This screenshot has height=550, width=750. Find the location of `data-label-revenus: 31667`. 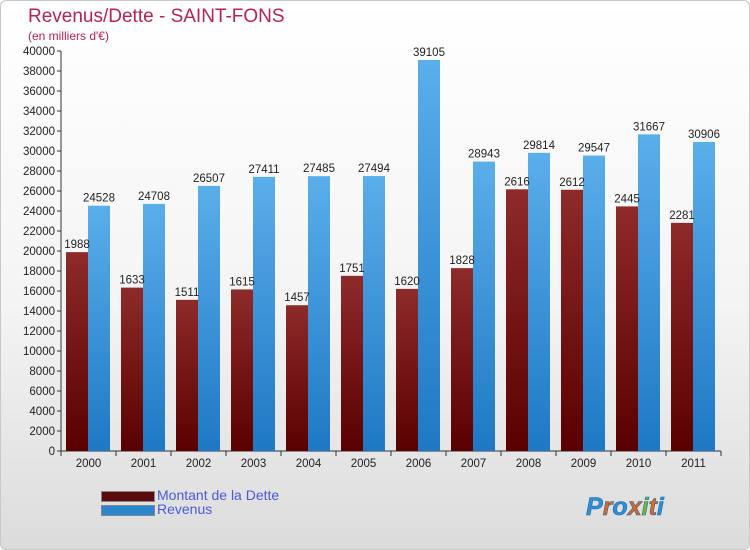

data-label-revenus: 31667 is located at coordinates (649, 127).